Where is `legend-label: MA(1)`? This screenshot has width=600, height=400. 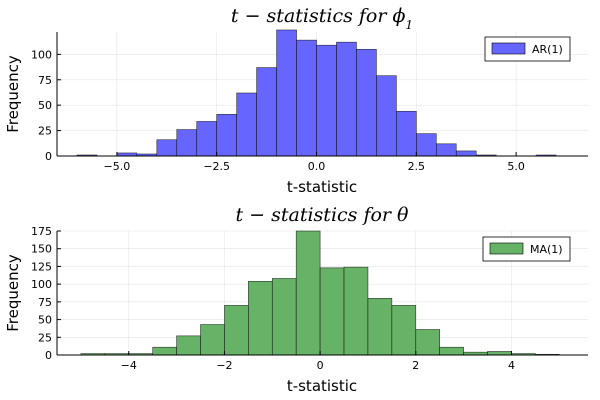 legend-label: MA(1) is located at coordinates (546, 249).